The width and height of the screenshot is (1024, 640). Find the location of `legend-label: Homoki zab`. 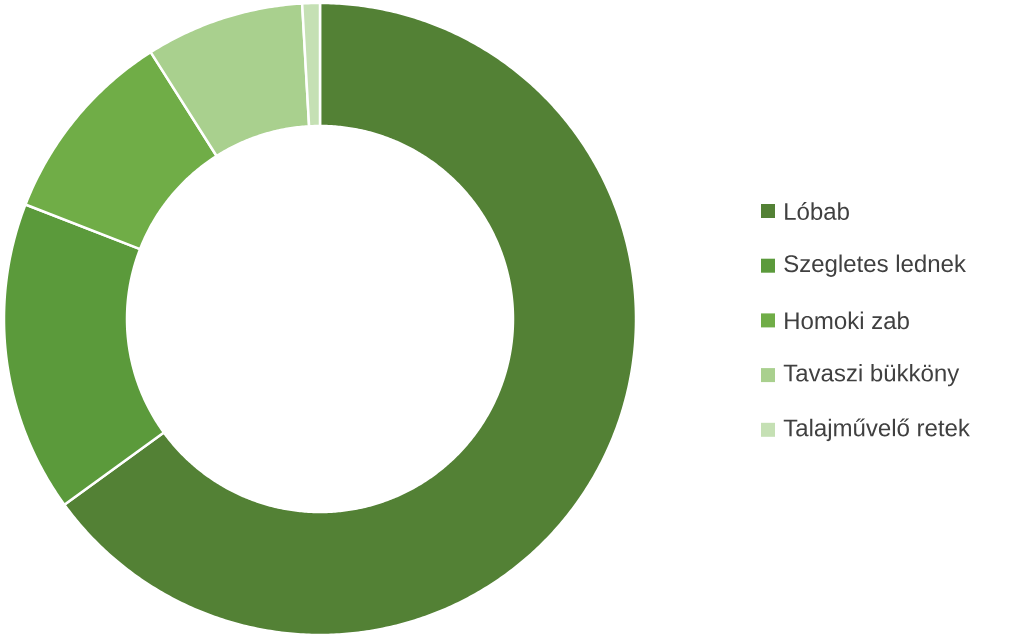

legend-label: Homoki zab is located at coordinates (847, 320).